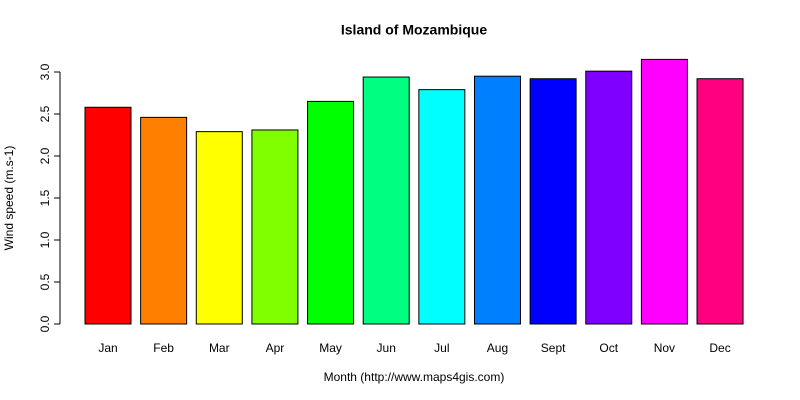 The height and width of the screenshot is (400, 800). What do you see at coordinates (497, 348) in the screenshot?
I see `x-tick-label: Aug` at bounding box center [497, 348].